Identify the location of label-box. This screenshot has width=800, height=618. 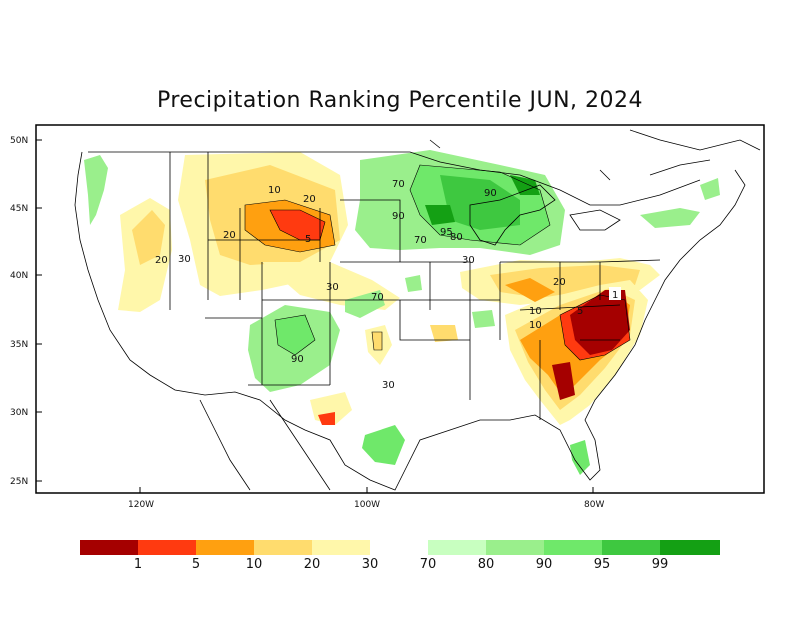
(615, 293).